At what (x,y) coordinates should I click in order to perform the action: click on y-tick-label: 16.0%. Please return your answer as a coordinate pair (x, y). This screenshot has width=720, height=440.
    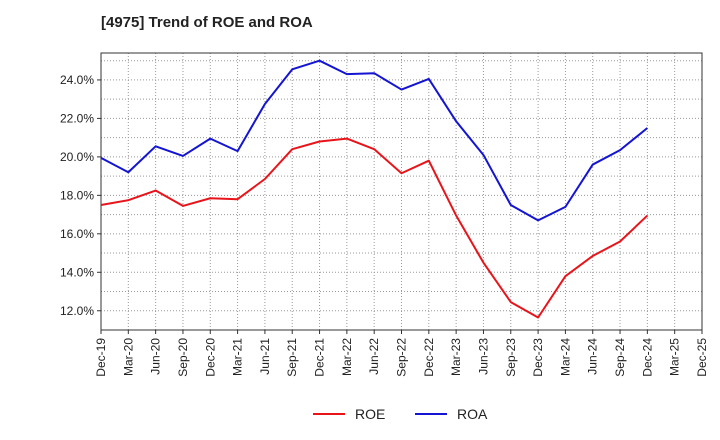
    Looking at the image, I should click on (77, 234).